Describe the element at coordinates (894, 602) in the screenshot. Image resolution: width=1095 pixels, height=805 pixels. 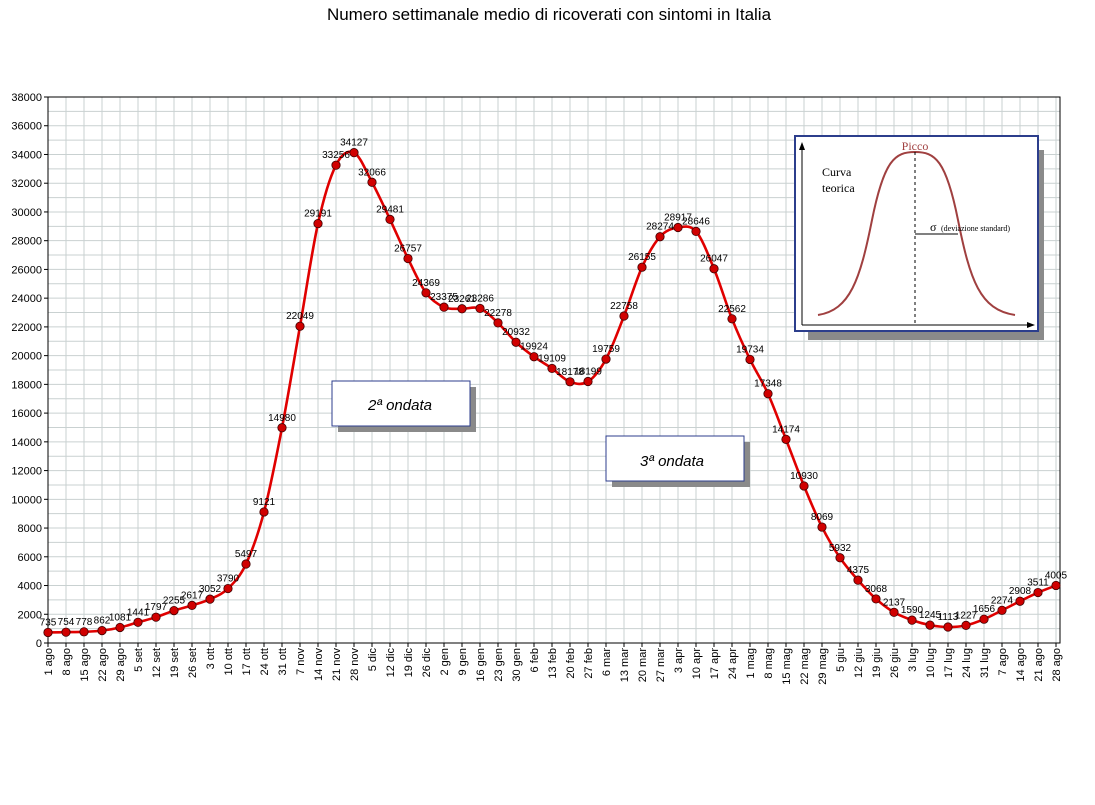
I see `data-label: 2137` at that location.